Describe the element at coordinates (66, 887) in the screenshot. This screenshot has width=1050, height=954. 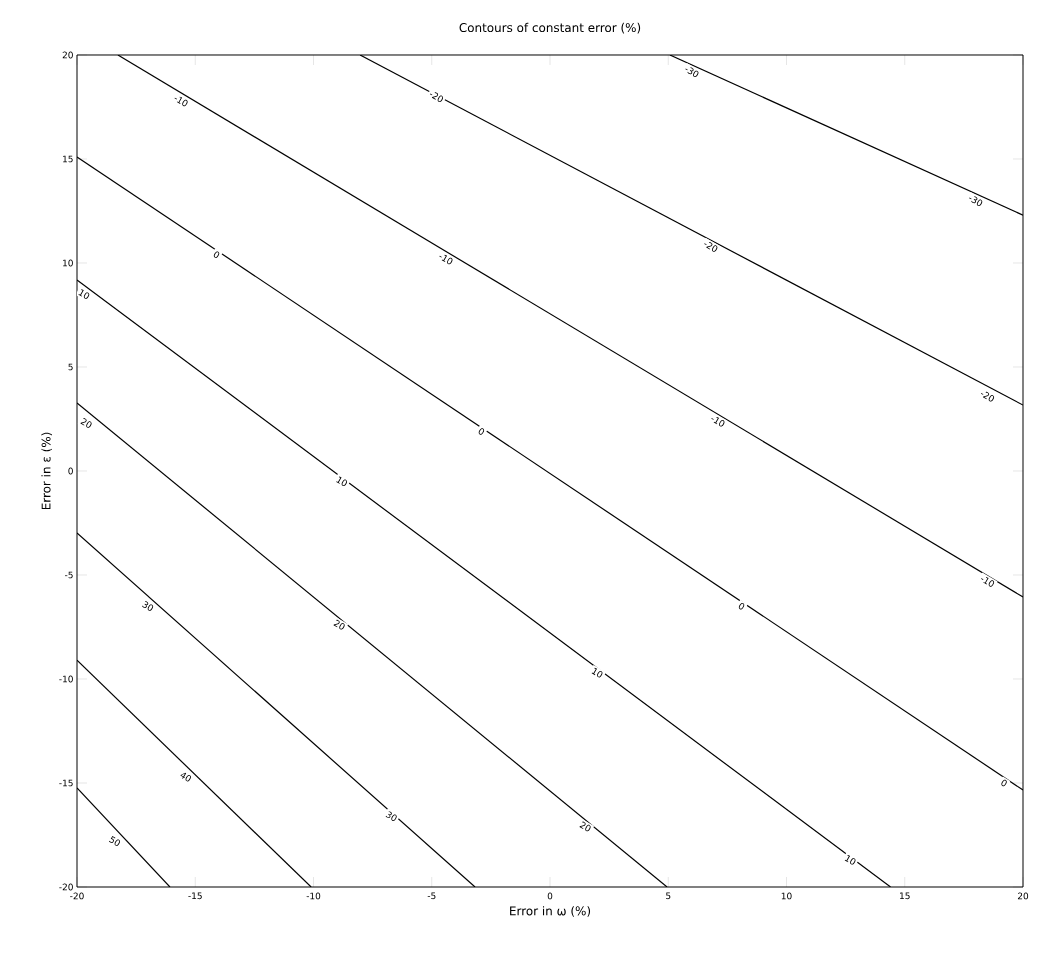
I see `y-tick-label: -20` at that location.